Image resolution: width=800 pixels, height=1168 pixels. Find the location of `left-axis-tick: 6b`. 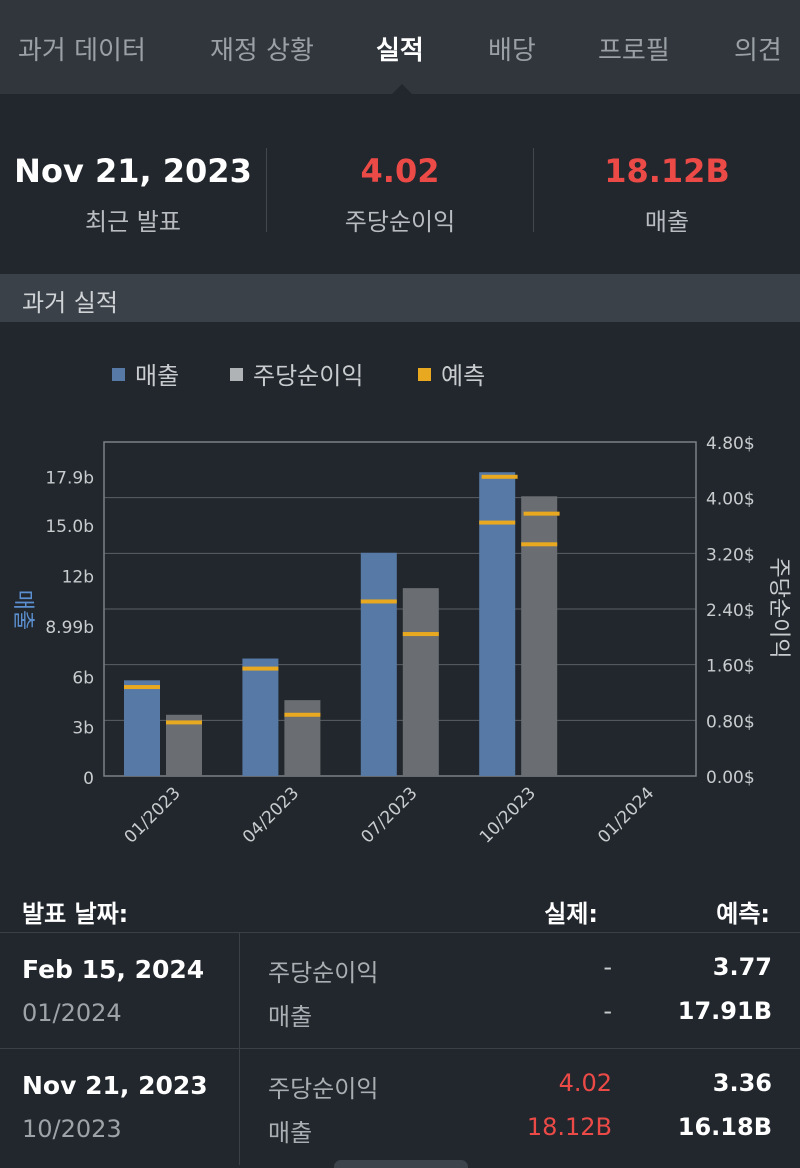

left-axis-tick: 6b is located at coordinates (83, 678).